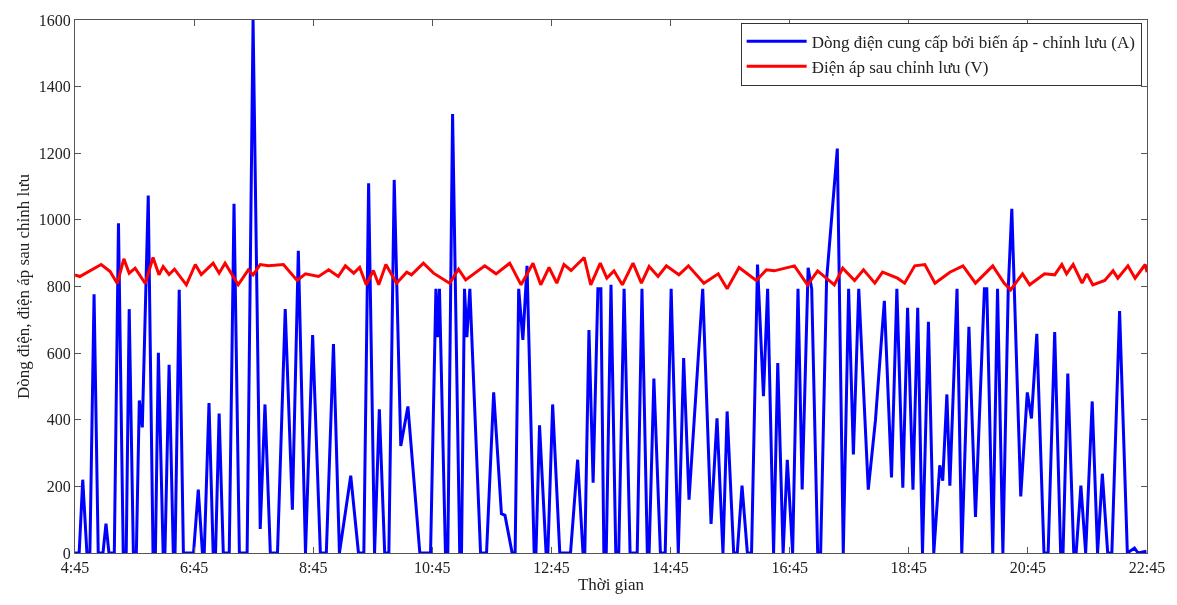  Describe the element at coordinates (909, 568) in the screenshot. I see `x-tick-label: 18:45` at that location.